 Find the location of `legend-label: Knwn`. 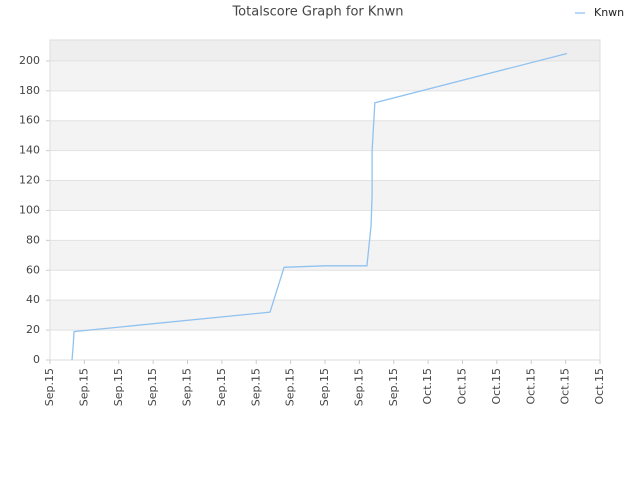

legend-label: Knwn is located at coordinates (609, 12).